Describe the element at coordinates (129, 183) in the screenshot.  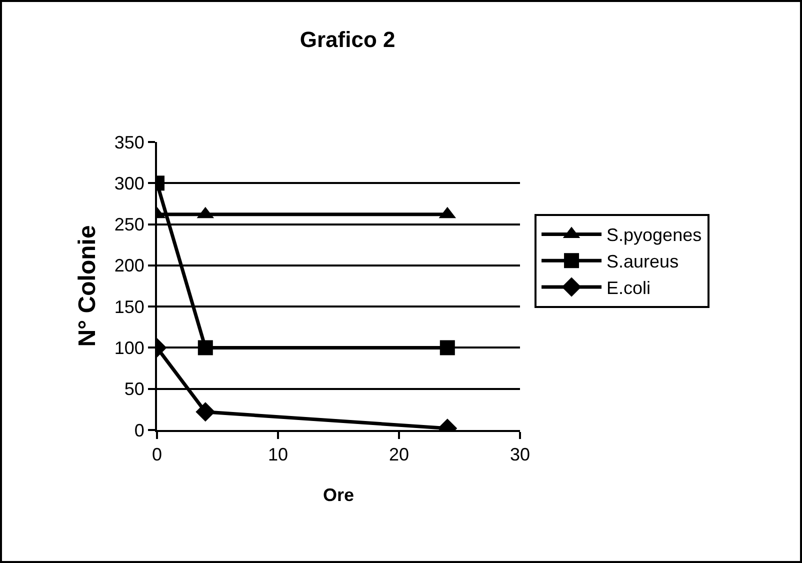
I see `y-tick-label: 300` at that location.